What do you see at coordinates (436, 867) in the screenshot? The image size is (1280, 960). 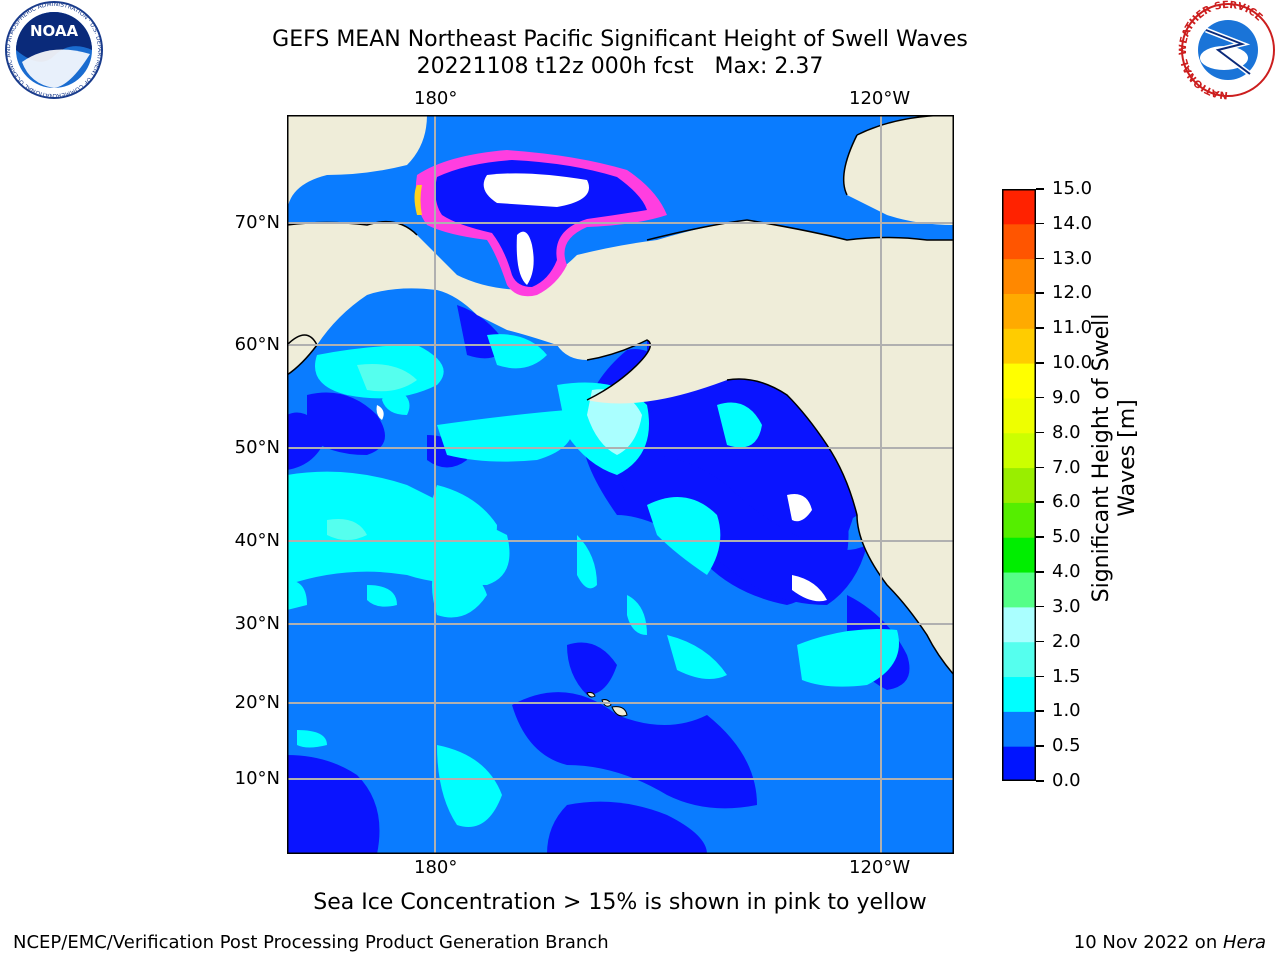 I see `lon-label-bottom-180: 180°` at bounding box center [436, 867].